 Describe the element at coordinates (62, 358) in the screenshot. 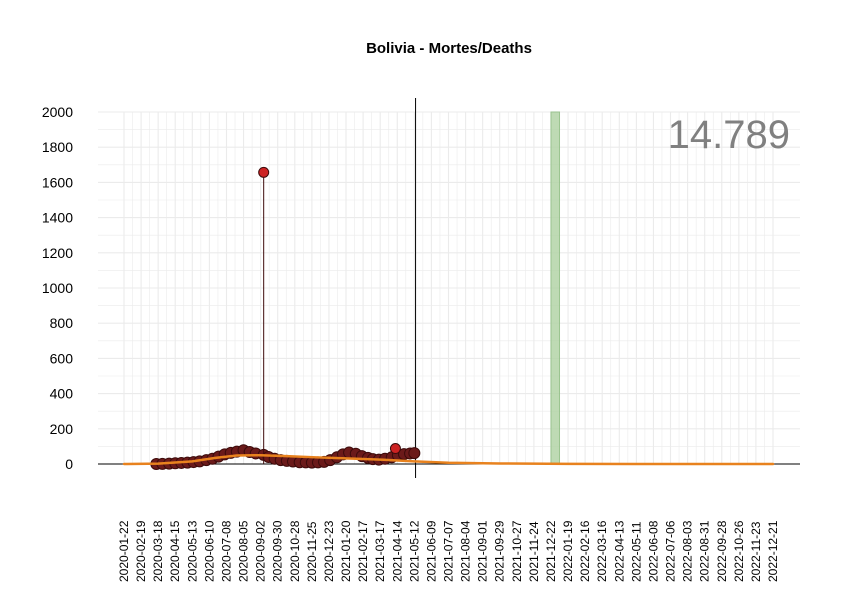

I see `y-tick-label: 600` at that location.